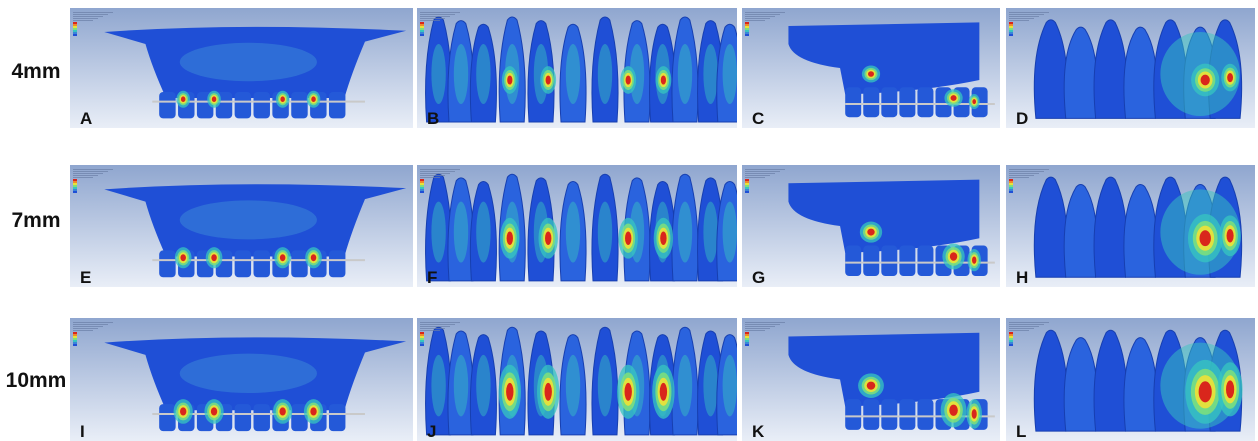 Image resolution: width=1258 pixels, height=441 pixels. What do you see at coordinates (433, 118) in the screenshot?
I see `panel-letter: B` at bounding box center [433, 118].